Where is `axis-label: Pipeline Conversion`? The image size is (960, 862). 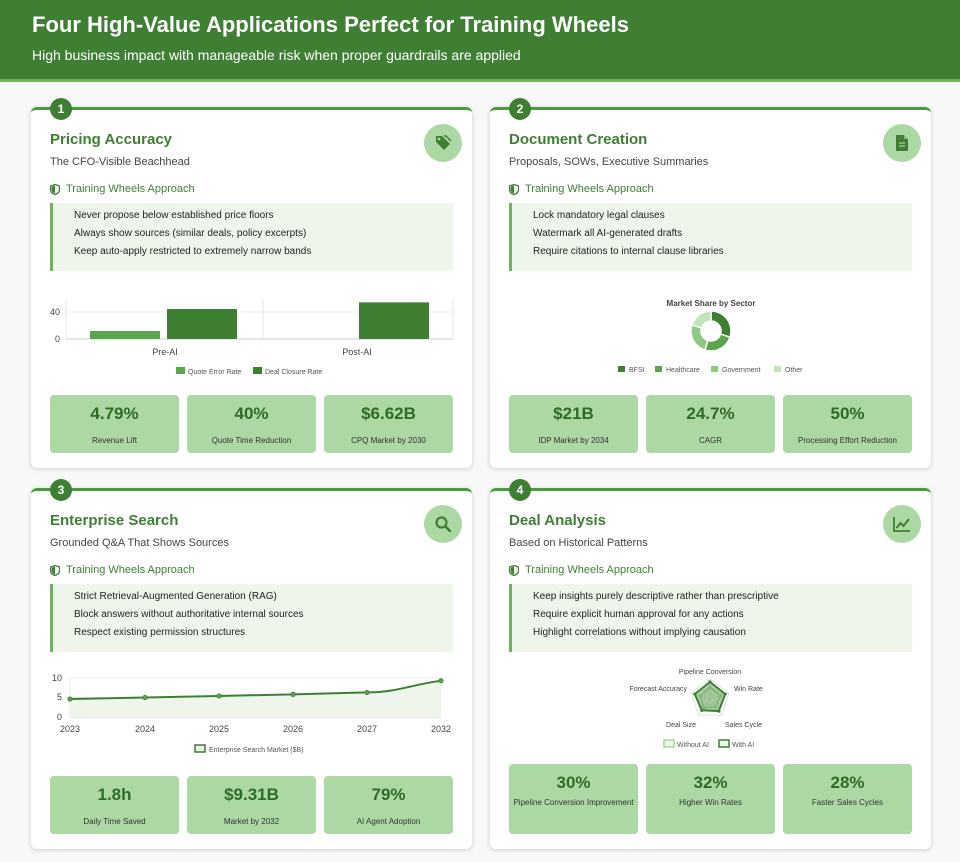 axis-label: Pipeline Conversion is located at coordinates (710, 672).